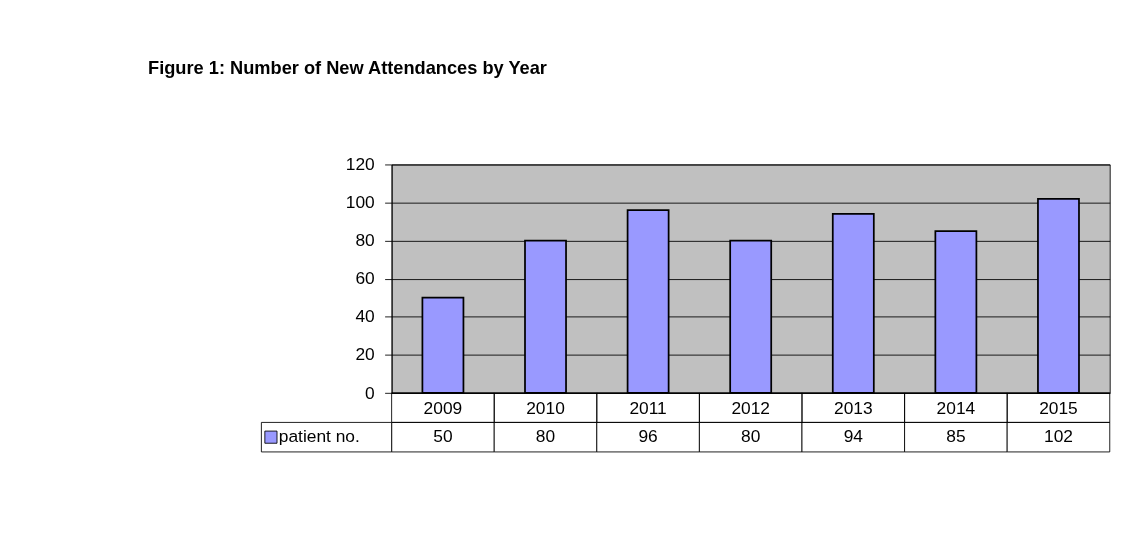 This screenshot has width=1128, height=552. What do you see at coordinates (365, 278) in the screenshot?
I see `y-tick-label: 60` at bounding box center [365, 278].